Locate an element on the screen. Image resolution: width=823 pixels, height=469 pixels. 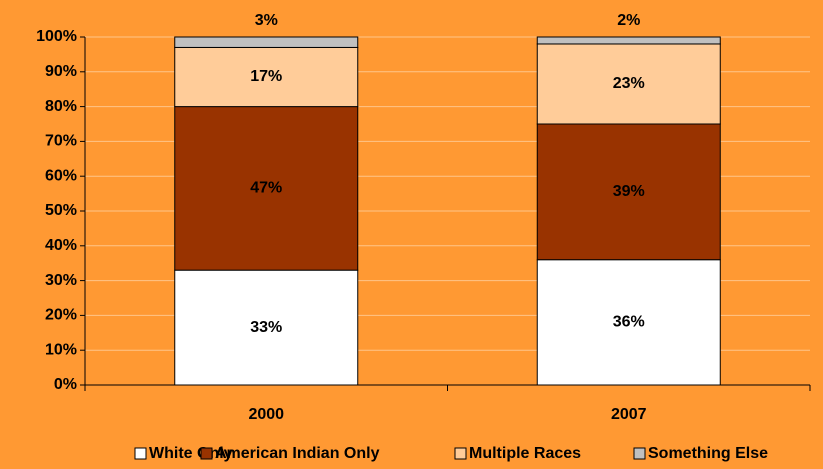
y-tick-label: 0% is located at coordinates (65, 384).